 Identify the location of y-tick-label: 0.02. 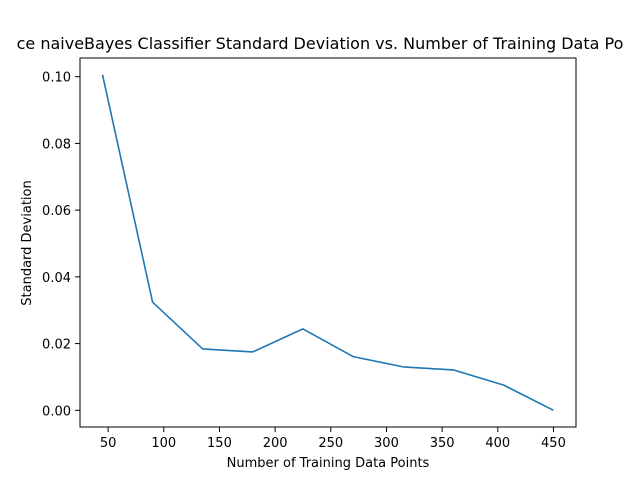
(56, 345).